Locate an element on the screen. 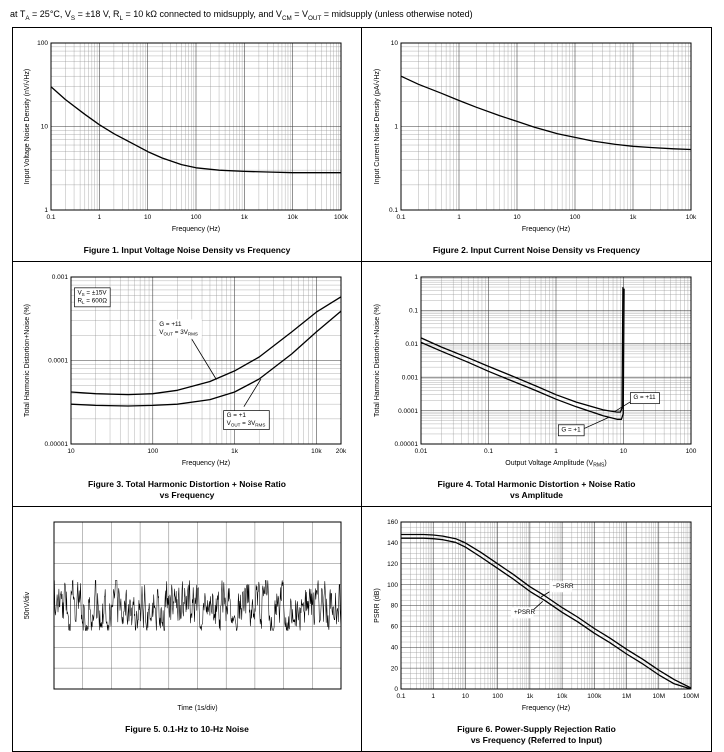  svg-text:Output Voltage Amplitude (VRMS: Output Voltage Amplitude (VRMS) is located at coordinates (555, 464).